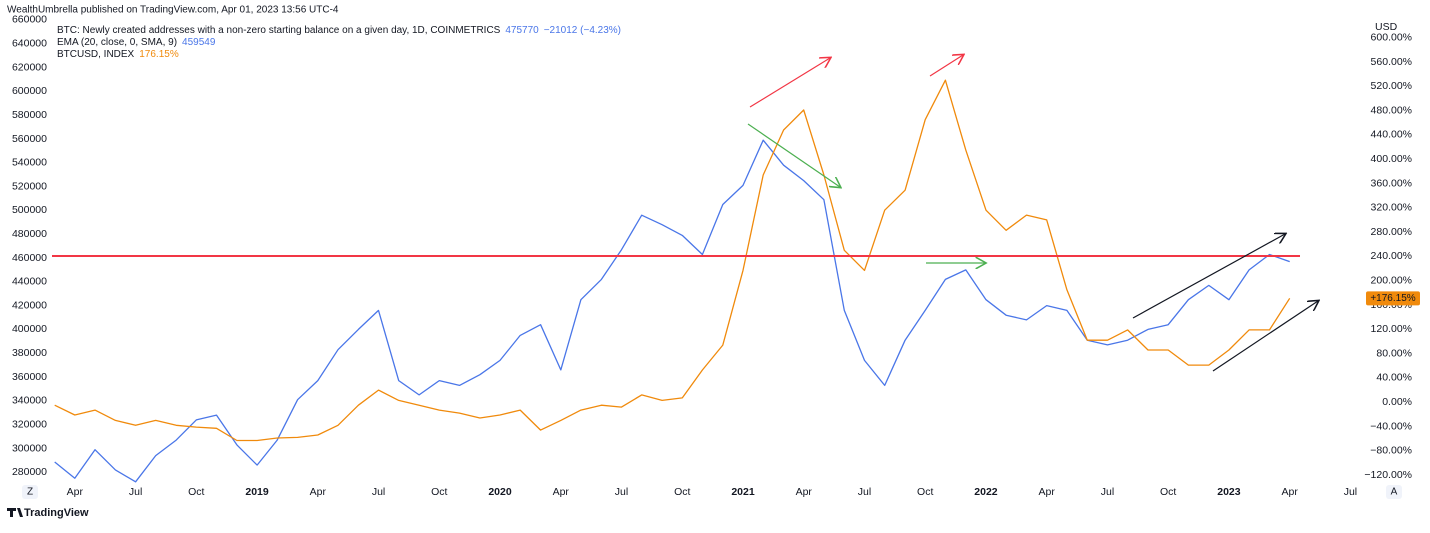  What do you see at coordinates (29, 329) in the screenshot?
I see `y-tick-label: 400000` at bounding box center [29, 329].